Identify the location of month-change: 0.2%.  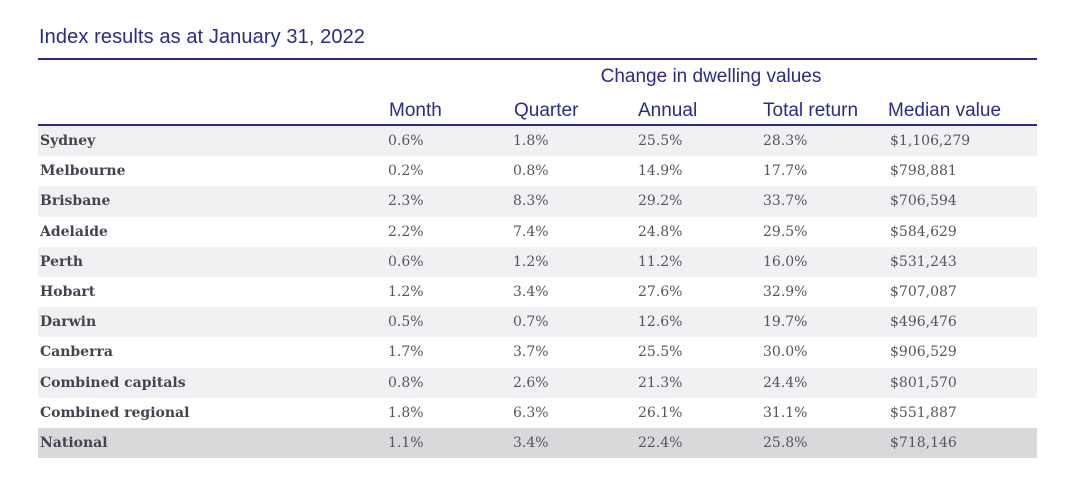
(406, 171).